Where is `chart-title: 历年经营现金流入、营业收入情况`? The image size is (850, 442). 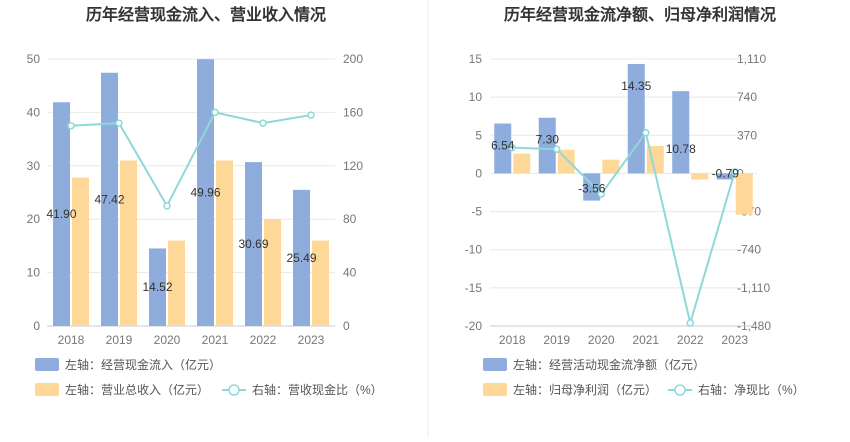
chart-title: 历年经营现金流入、营业收入情况 is located at coordinates (206, 14).